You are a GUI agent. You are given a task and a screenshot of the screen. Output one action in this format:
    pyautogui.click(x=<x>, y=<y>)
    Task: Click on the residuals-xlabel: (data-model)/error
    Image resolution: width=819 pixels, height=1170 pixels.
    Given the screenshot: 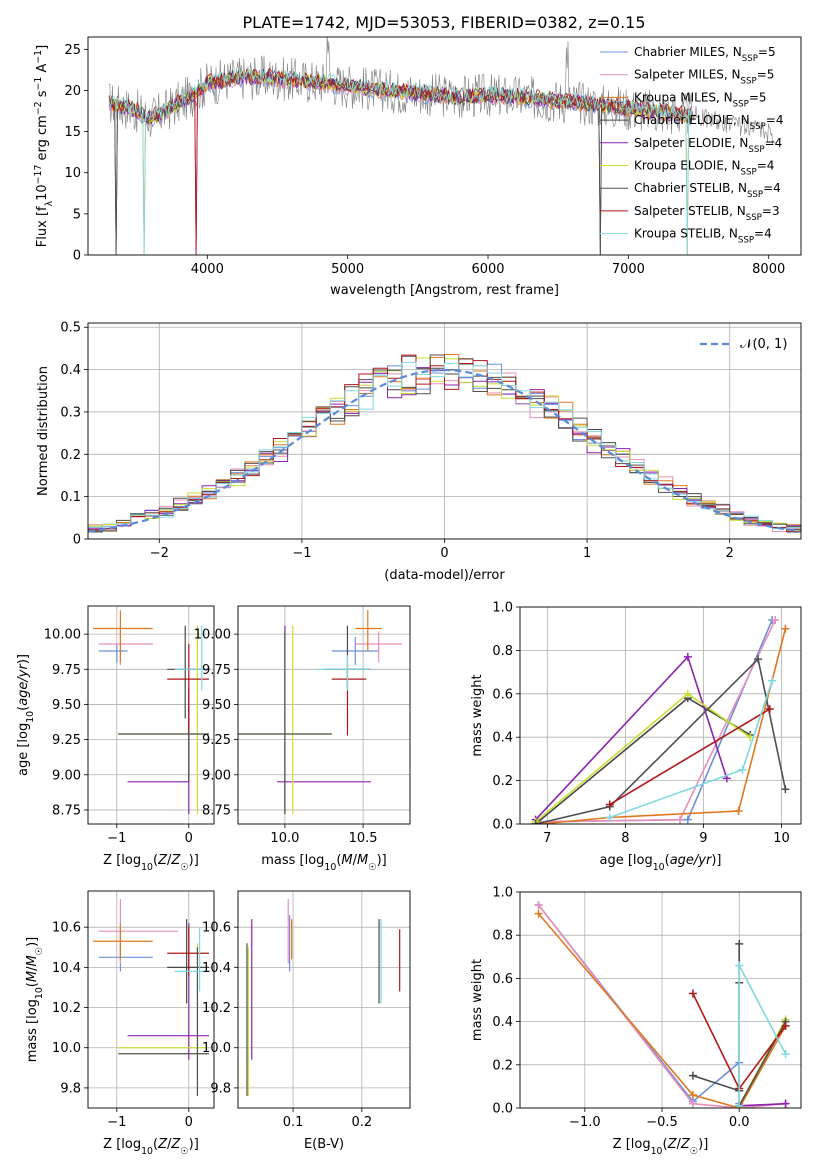 What is the action you would take?
    pyautogui.click(x=444, y=575)
    